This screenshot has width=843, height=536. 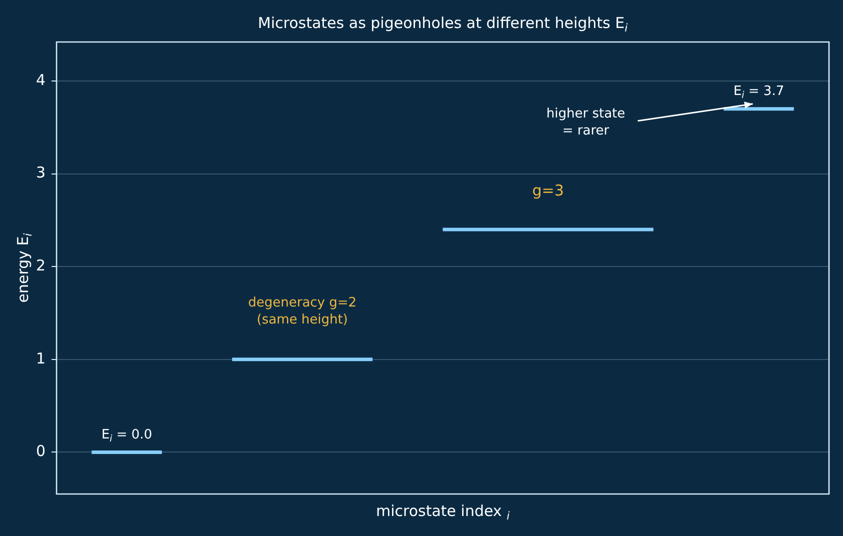 I want to click on y-tick-label: 4, so click(x=41, y=79).